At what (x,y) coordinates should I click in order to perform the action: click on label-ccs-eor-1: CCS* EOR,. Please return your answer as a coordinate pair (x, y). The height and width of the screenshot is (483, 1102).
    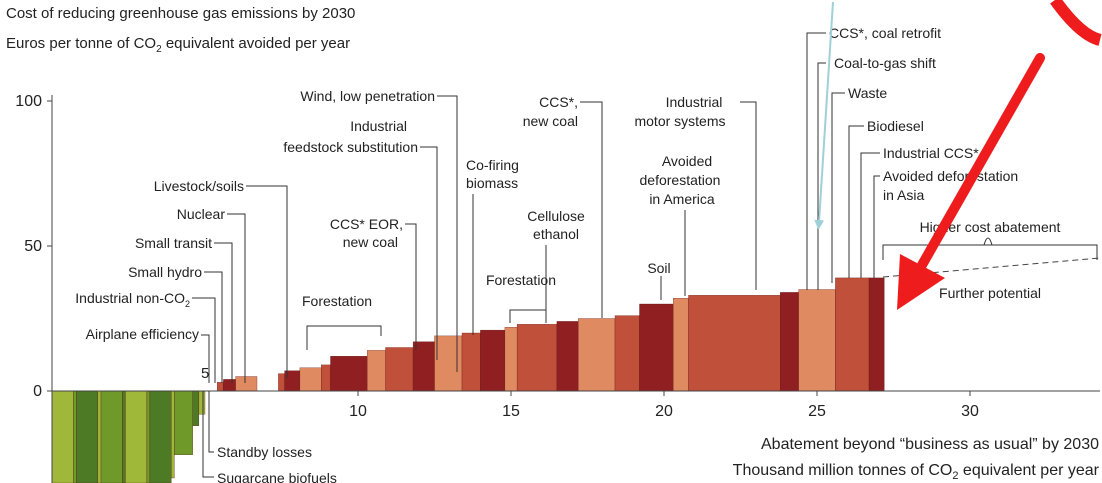
    Looking at the image, I should click on (366, 224).